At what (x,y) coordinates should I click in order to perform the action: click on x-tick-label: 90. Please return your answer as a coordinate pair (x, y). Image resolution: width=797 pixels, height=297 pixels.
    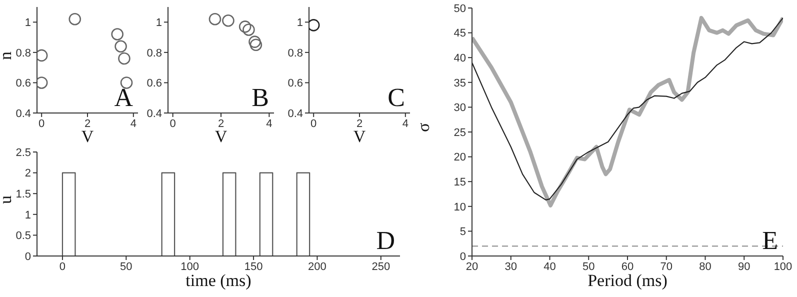
    Looking at the image, I should click on (744, 266).